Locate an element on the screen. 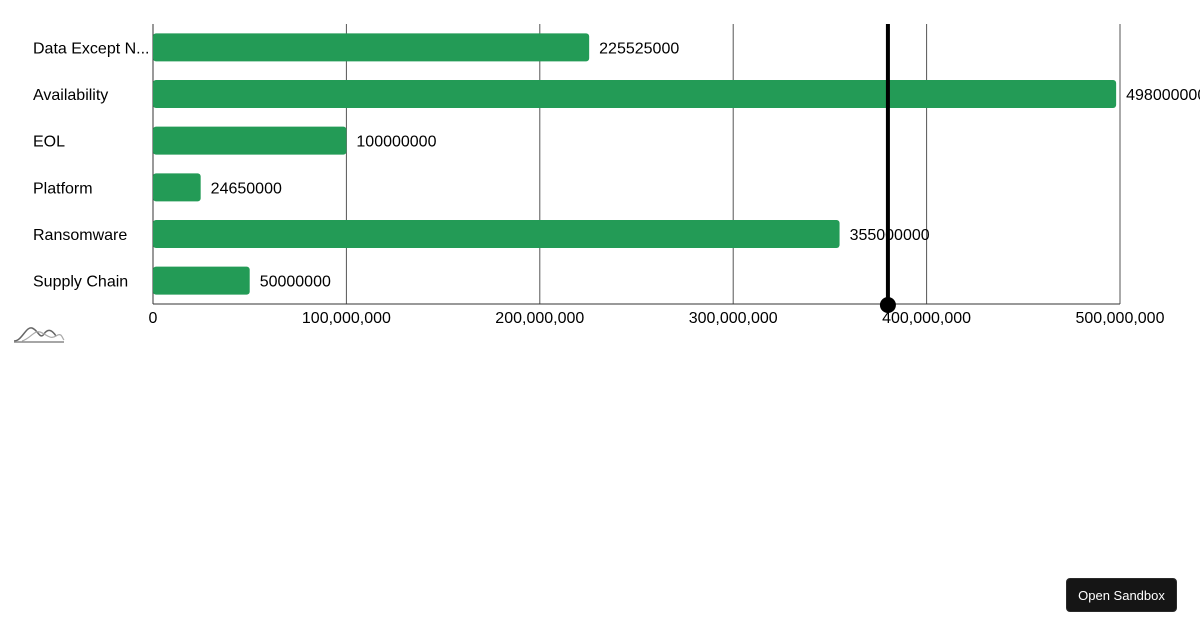 This screenshot has height=630, width=1200. x-tick-label: 200,000,000 is located at coordinates (539, 318).